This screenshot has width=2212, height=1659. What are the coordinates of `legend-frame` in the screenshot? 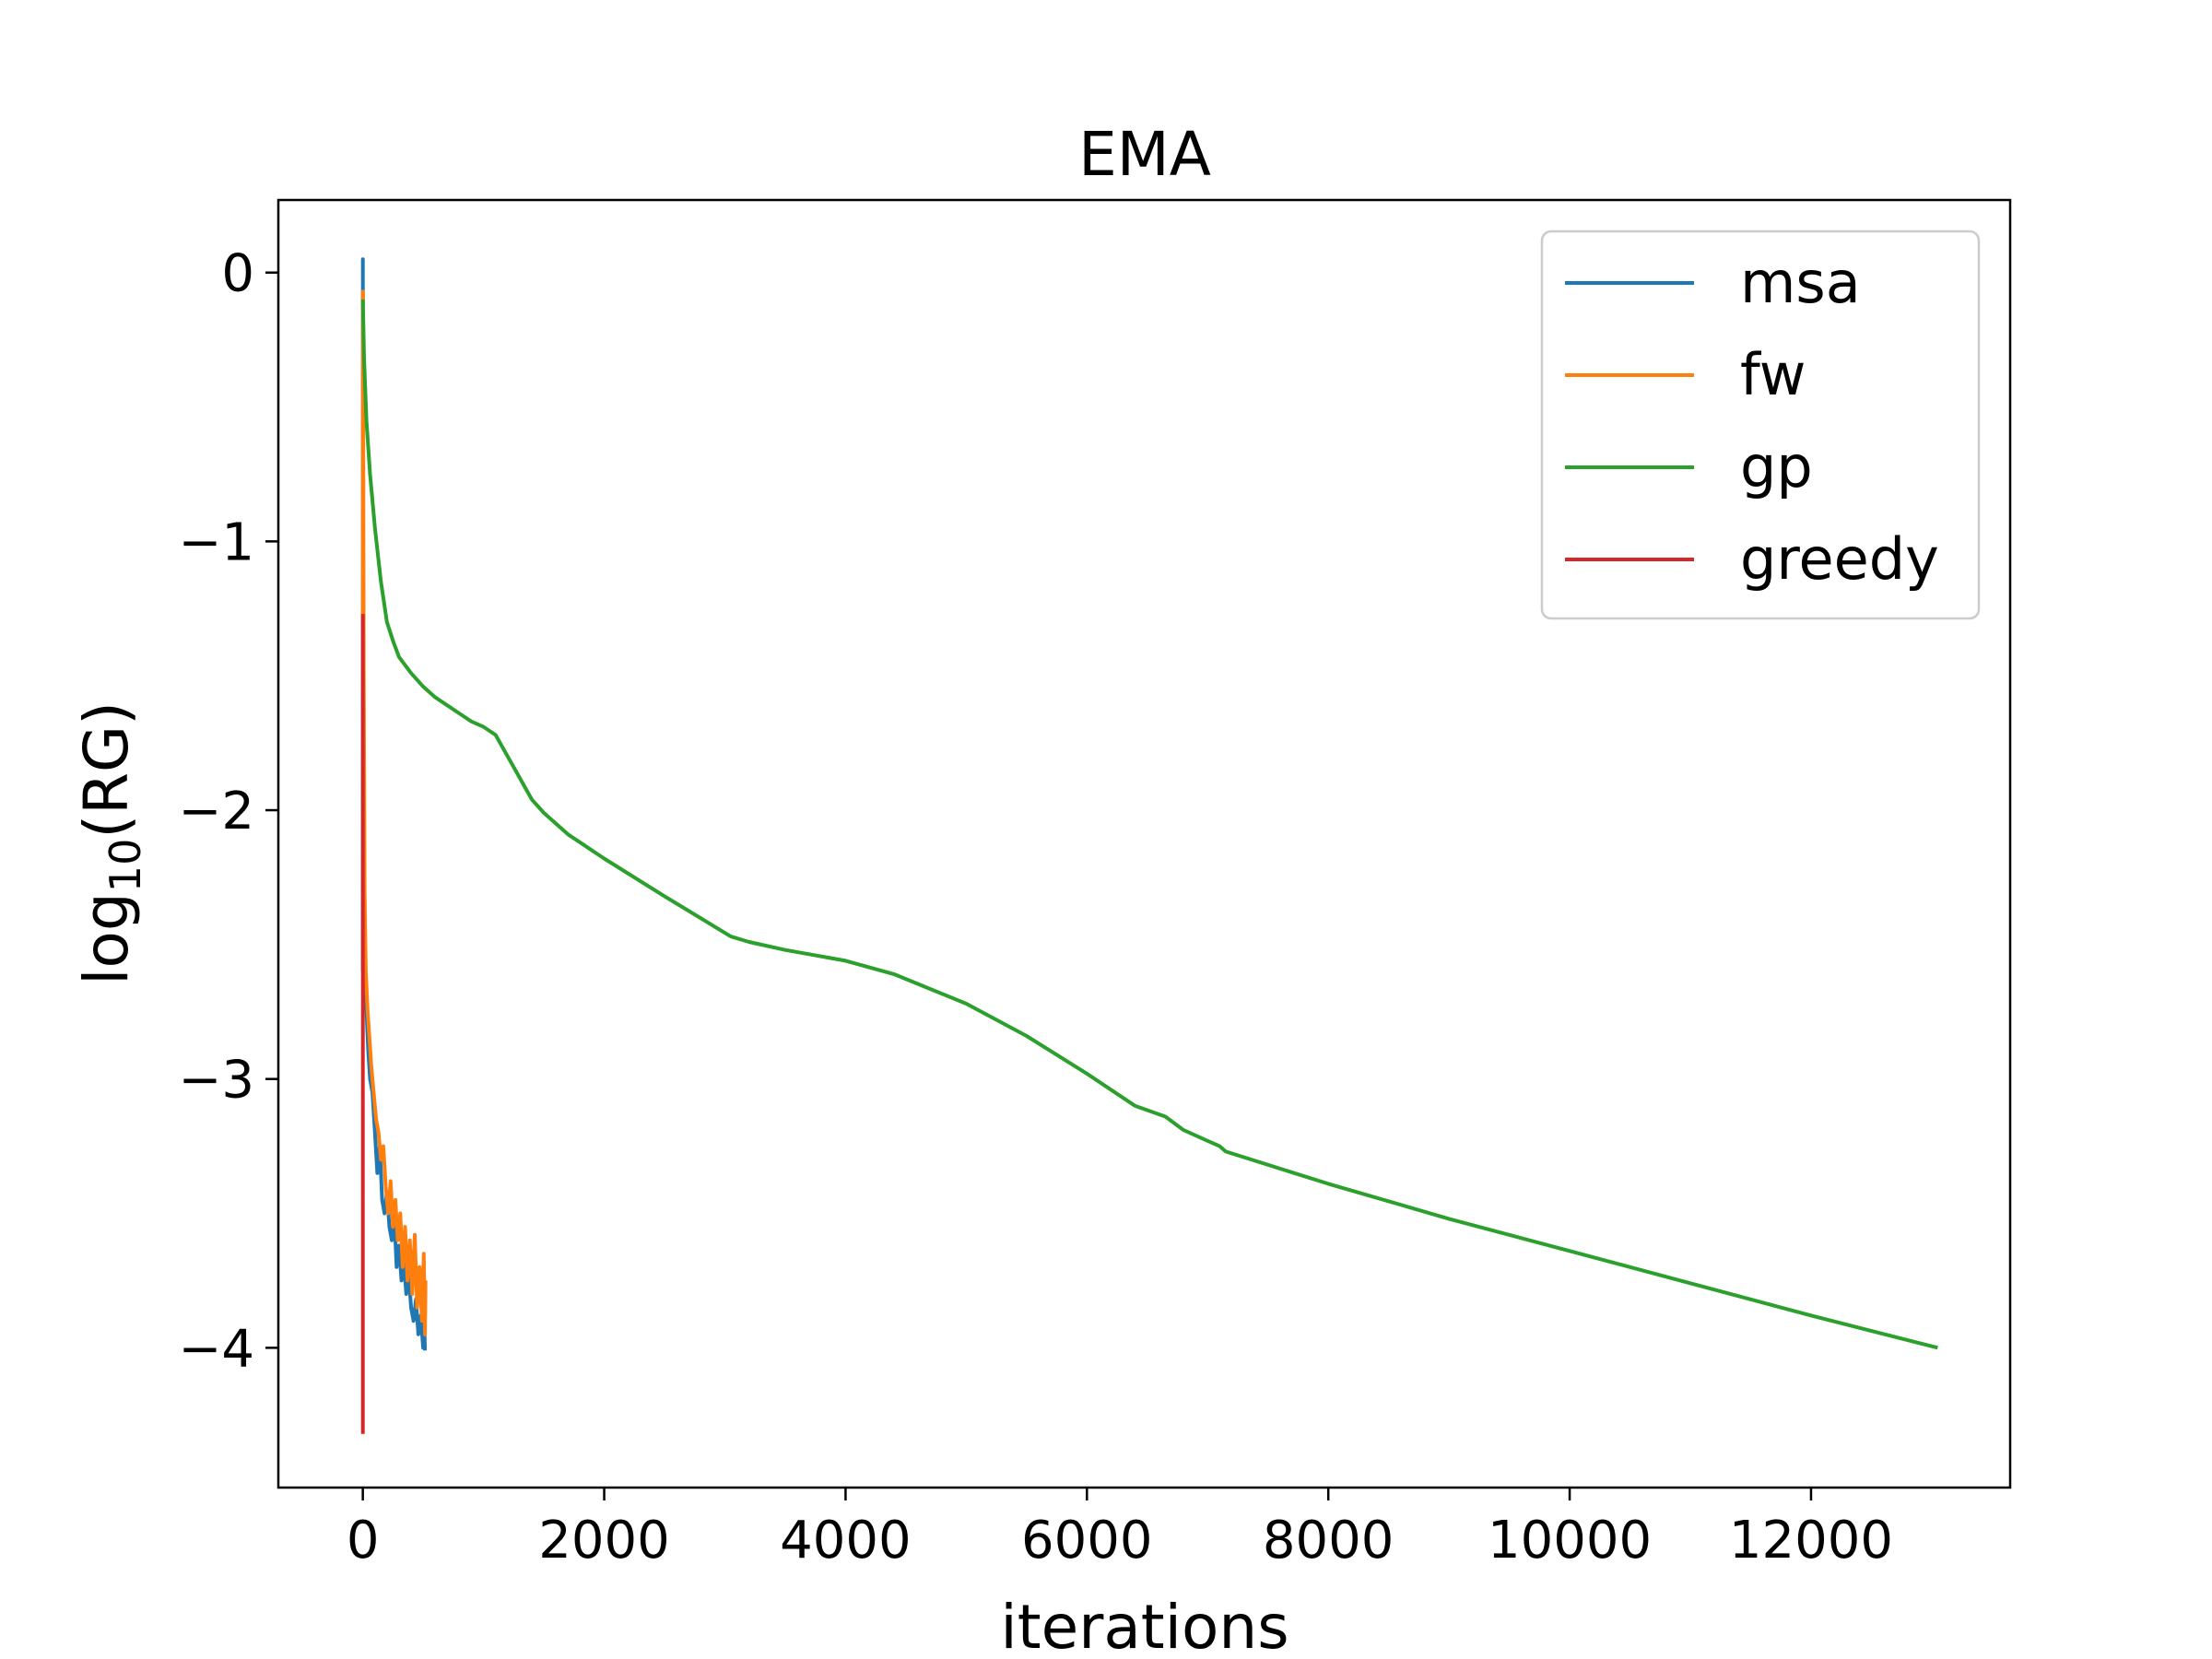 It's located at (1760, 424).